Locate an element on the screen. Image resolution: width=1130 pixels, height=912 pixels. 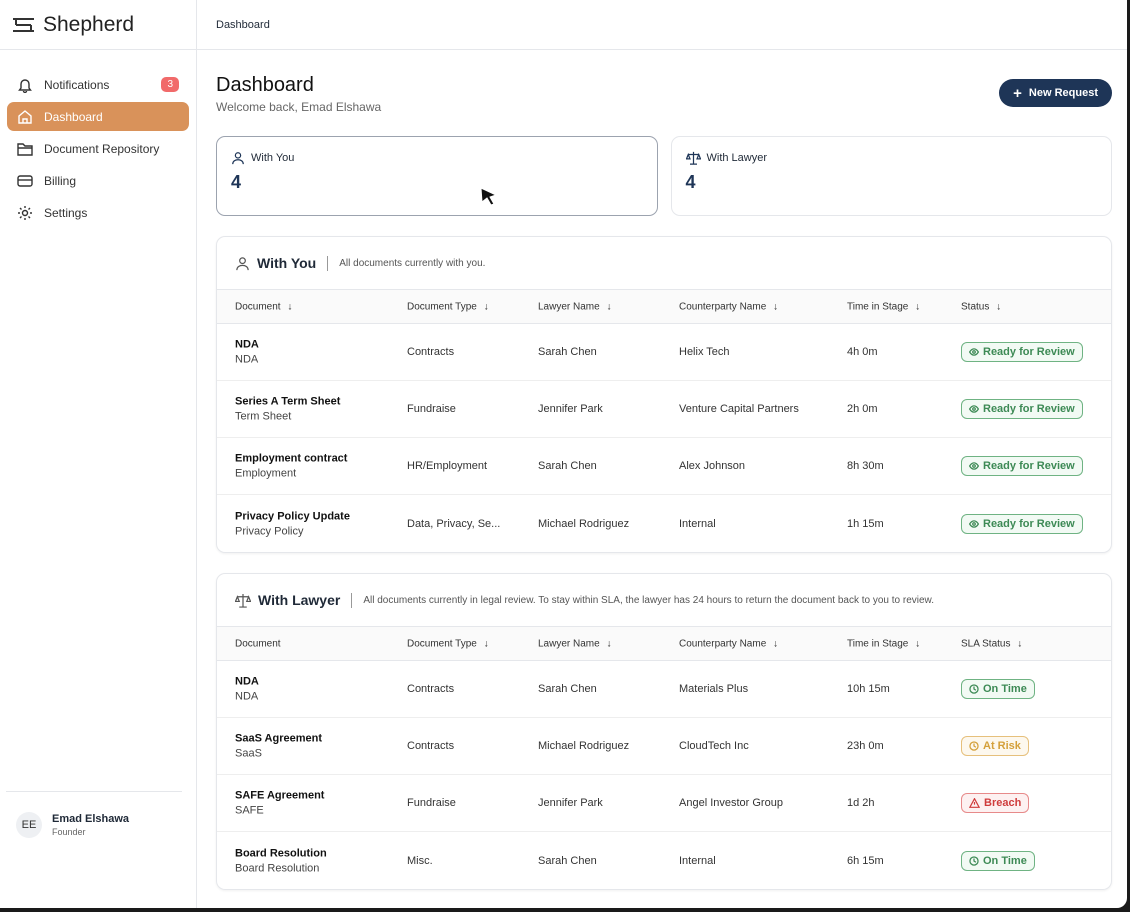
column-header: Document ↓ is located at coordinates (263, 306).